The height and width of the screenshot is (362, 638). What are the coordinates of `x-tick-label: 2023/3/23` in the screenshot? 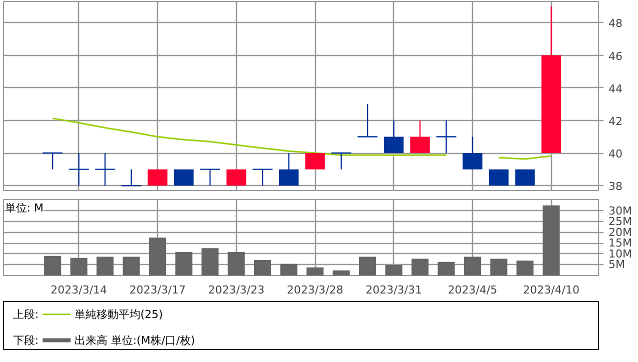 It's located at (236, 290).